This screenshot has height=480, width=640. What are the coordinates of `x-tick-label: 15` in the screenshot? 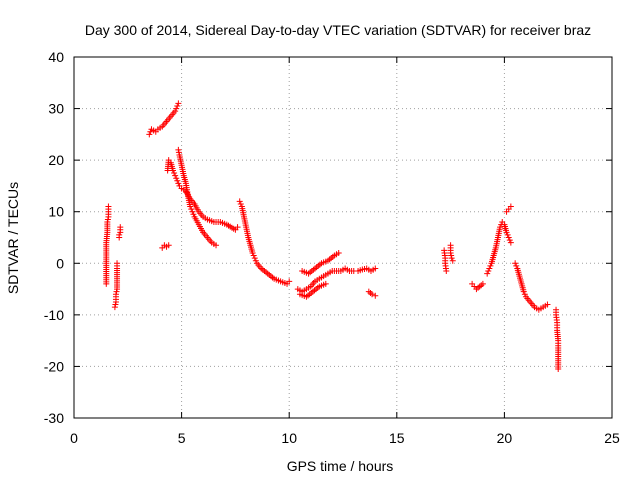 It's located at (397, 438).